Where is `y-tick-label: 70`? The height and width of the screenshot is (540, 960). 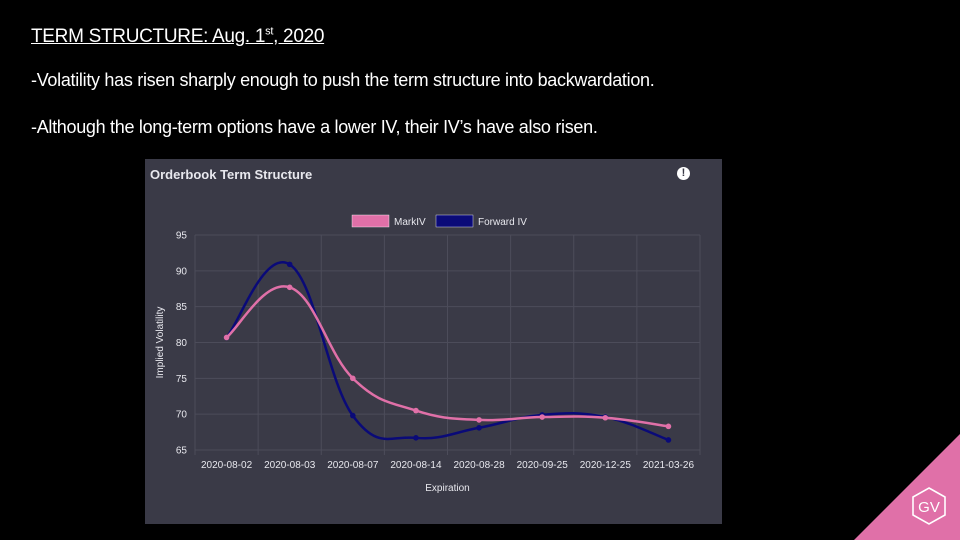 y-tick-label: 70 is located at coordinates (182, 415).